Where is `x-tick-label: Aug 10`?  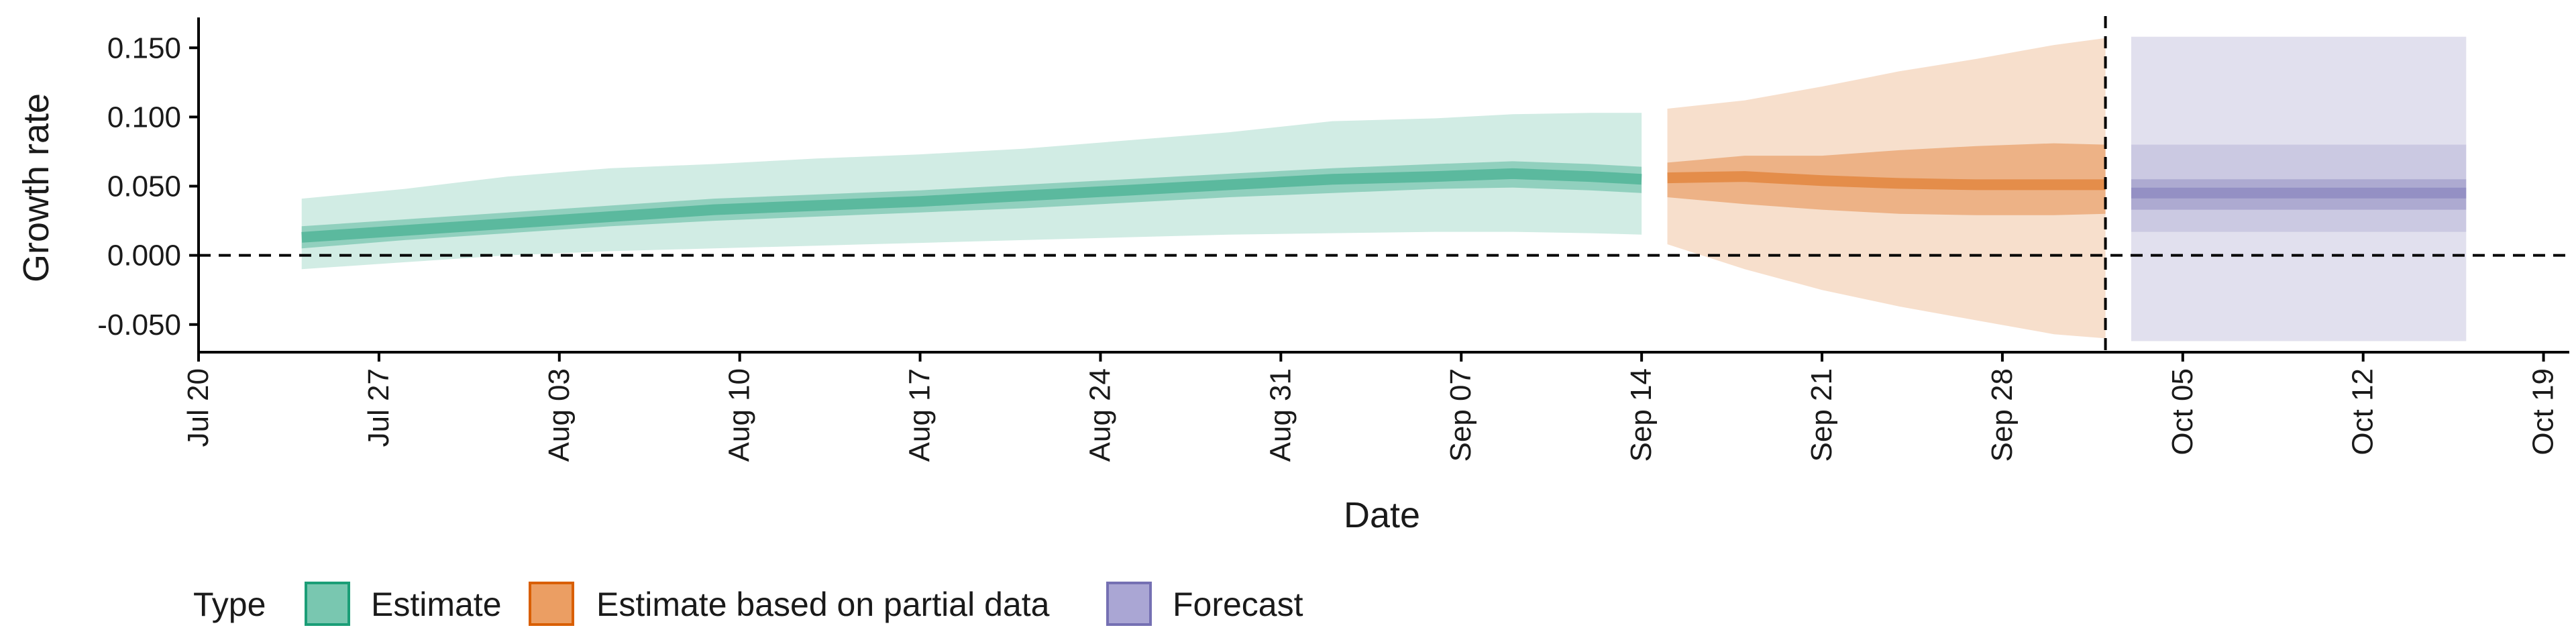 x-tick-label: Aug 10 is located at coordinates (739, 415).